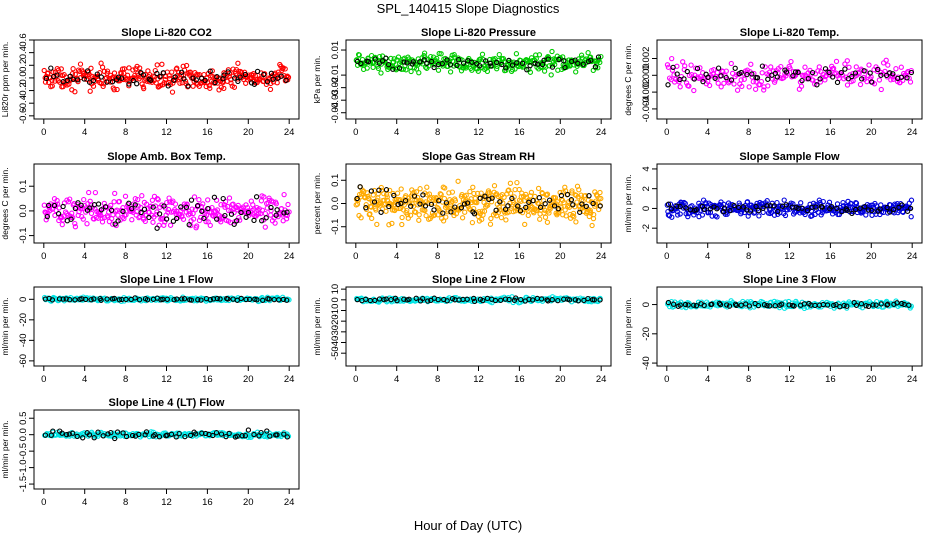 This screenshot has width=936, height=540. Describe the element at coordinates (355, 256) in the screenshot. I see `x-tick-label: 0` at that location.